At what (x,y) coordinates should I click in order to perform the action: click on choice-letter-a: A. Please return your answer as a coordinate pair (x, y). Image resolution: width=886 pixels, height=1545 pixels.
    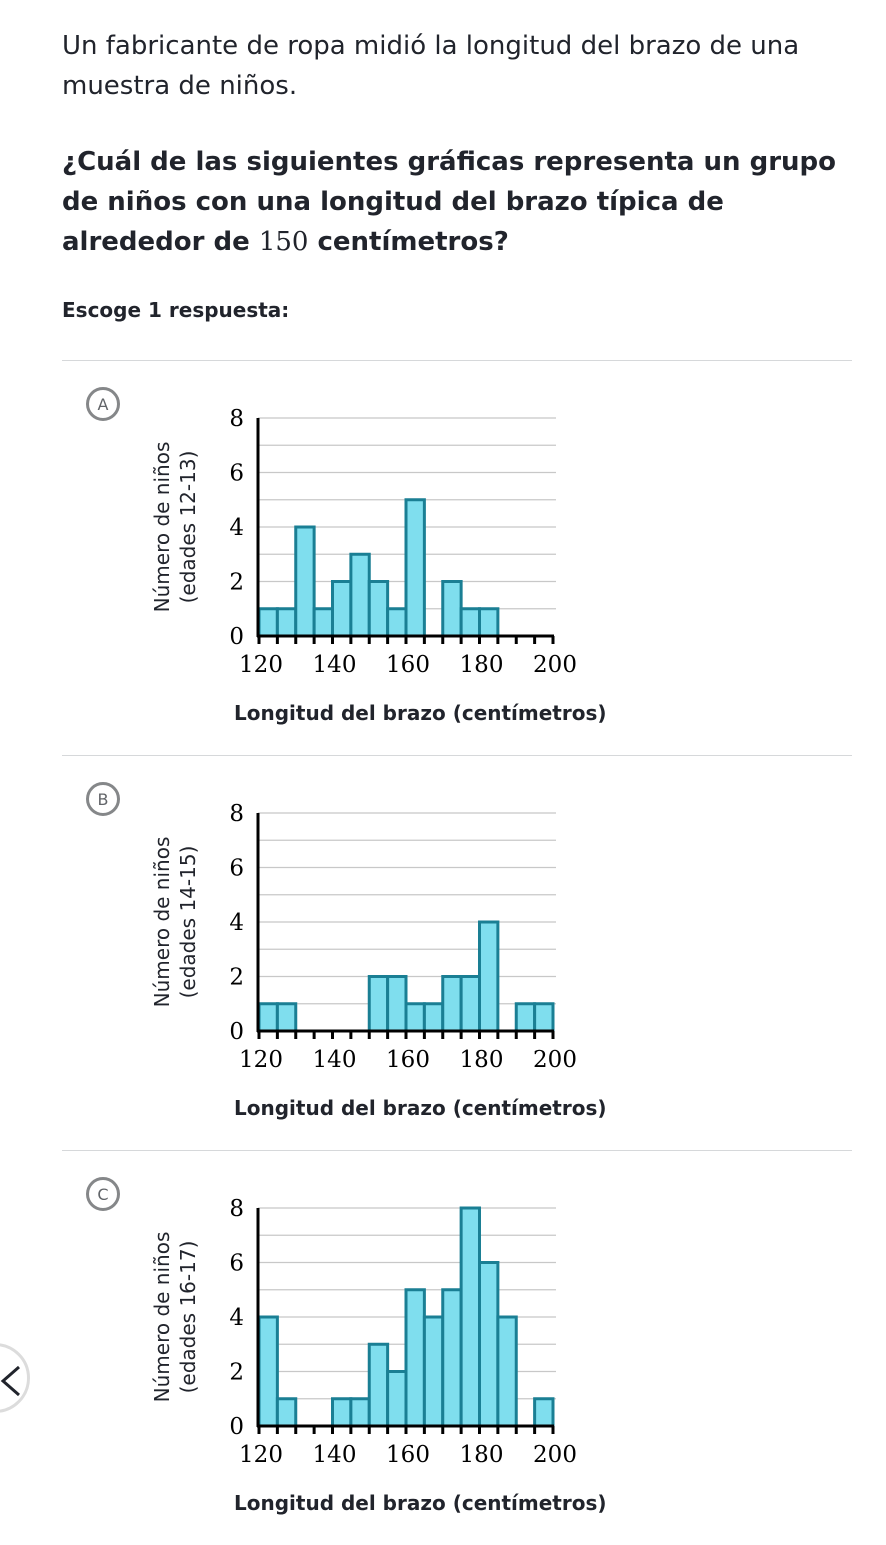
    Looking at the image, I should click on (103, 404).